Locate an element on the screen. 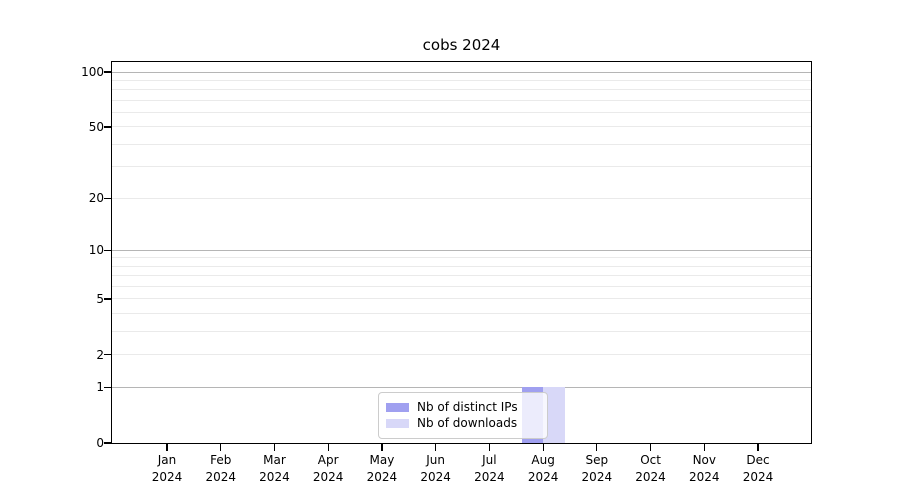  legend-item-distinct-ips: Nb of distinct IPs is located at coordinates (462, 407).